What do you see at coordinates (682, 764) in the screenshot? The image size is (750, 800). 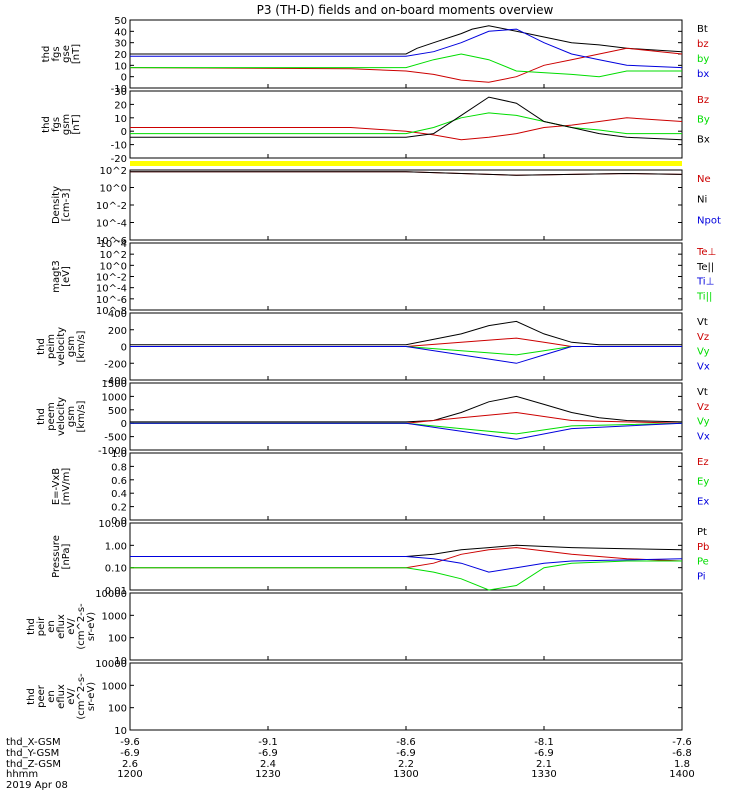 I see `x-row-value: 1.8` at bounding box center [682, 764].